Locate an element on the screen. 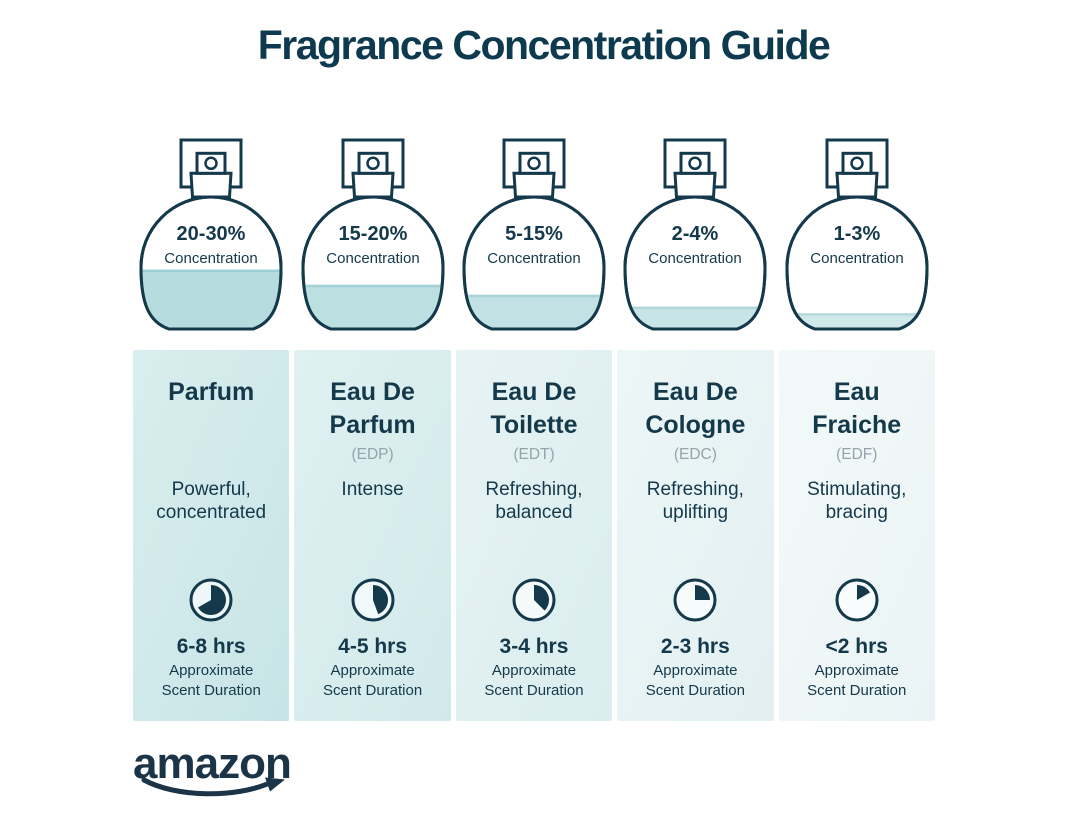 This screenshot has height=829, width=1087. amazon-smile-arrow-icon is located at coordinates (213, 787).